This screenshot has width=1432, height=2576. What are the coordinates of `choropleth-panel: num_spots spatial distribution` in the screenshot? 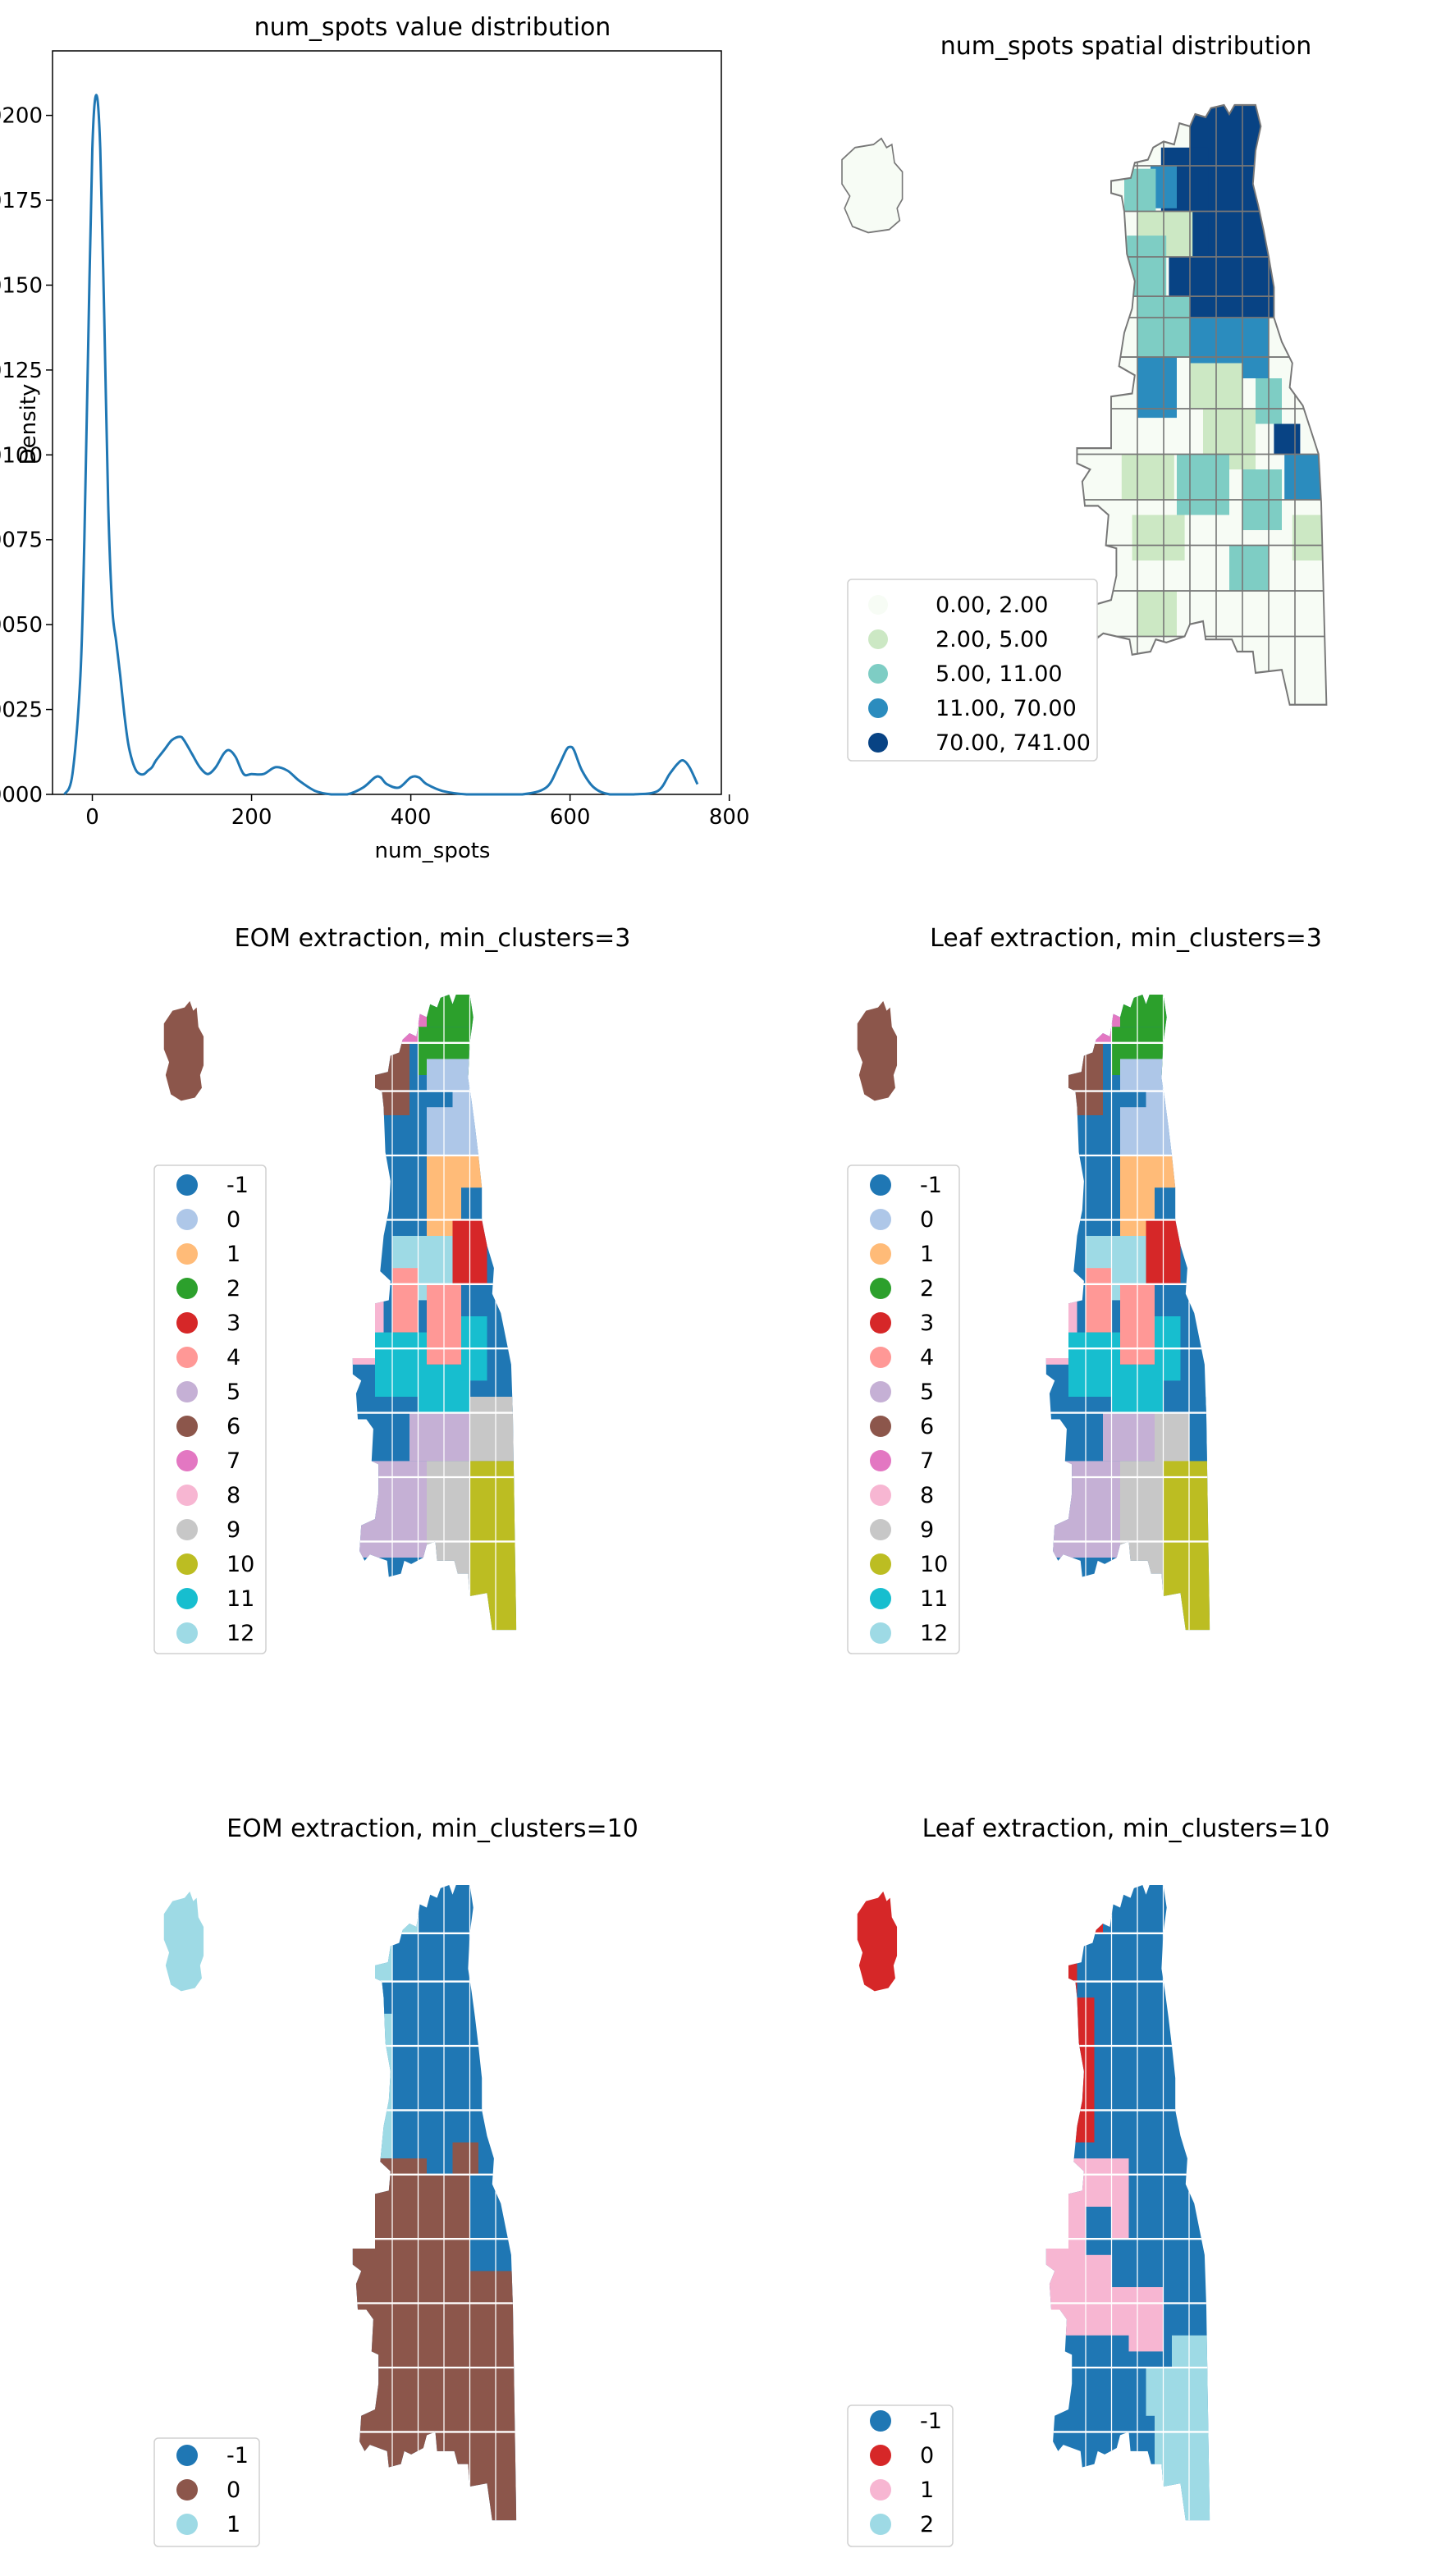 It's located at (1084, 397).